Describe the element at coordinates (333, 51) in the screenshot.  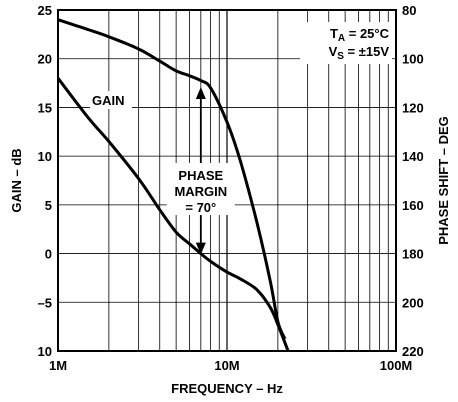
I see `vs-symbol: V` at that location.